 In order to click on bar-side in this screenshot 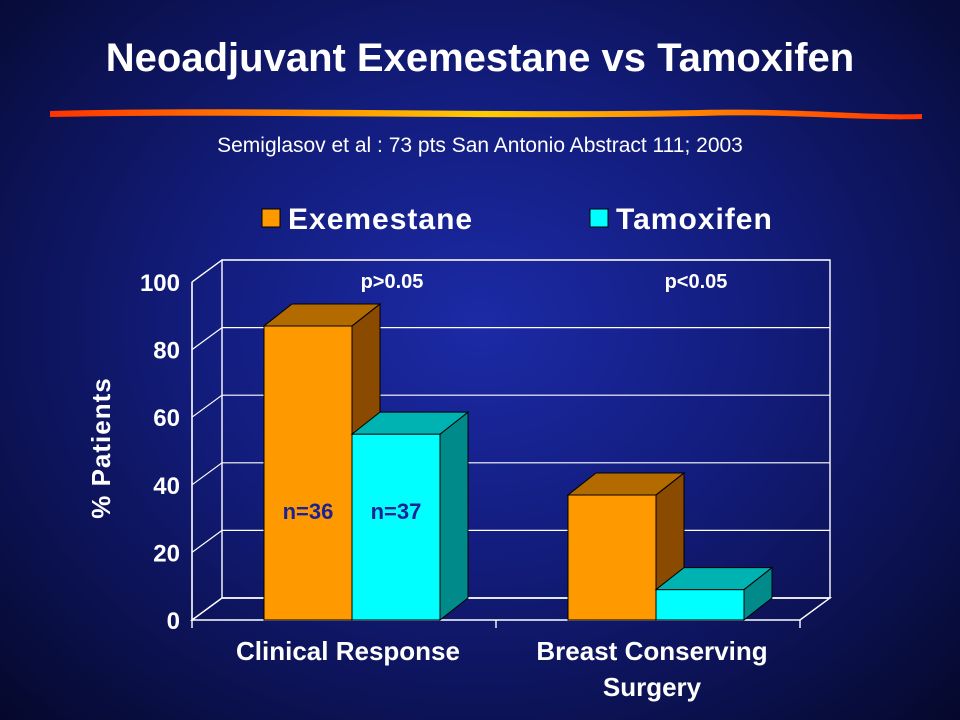, I will do `click(454, 516)`.